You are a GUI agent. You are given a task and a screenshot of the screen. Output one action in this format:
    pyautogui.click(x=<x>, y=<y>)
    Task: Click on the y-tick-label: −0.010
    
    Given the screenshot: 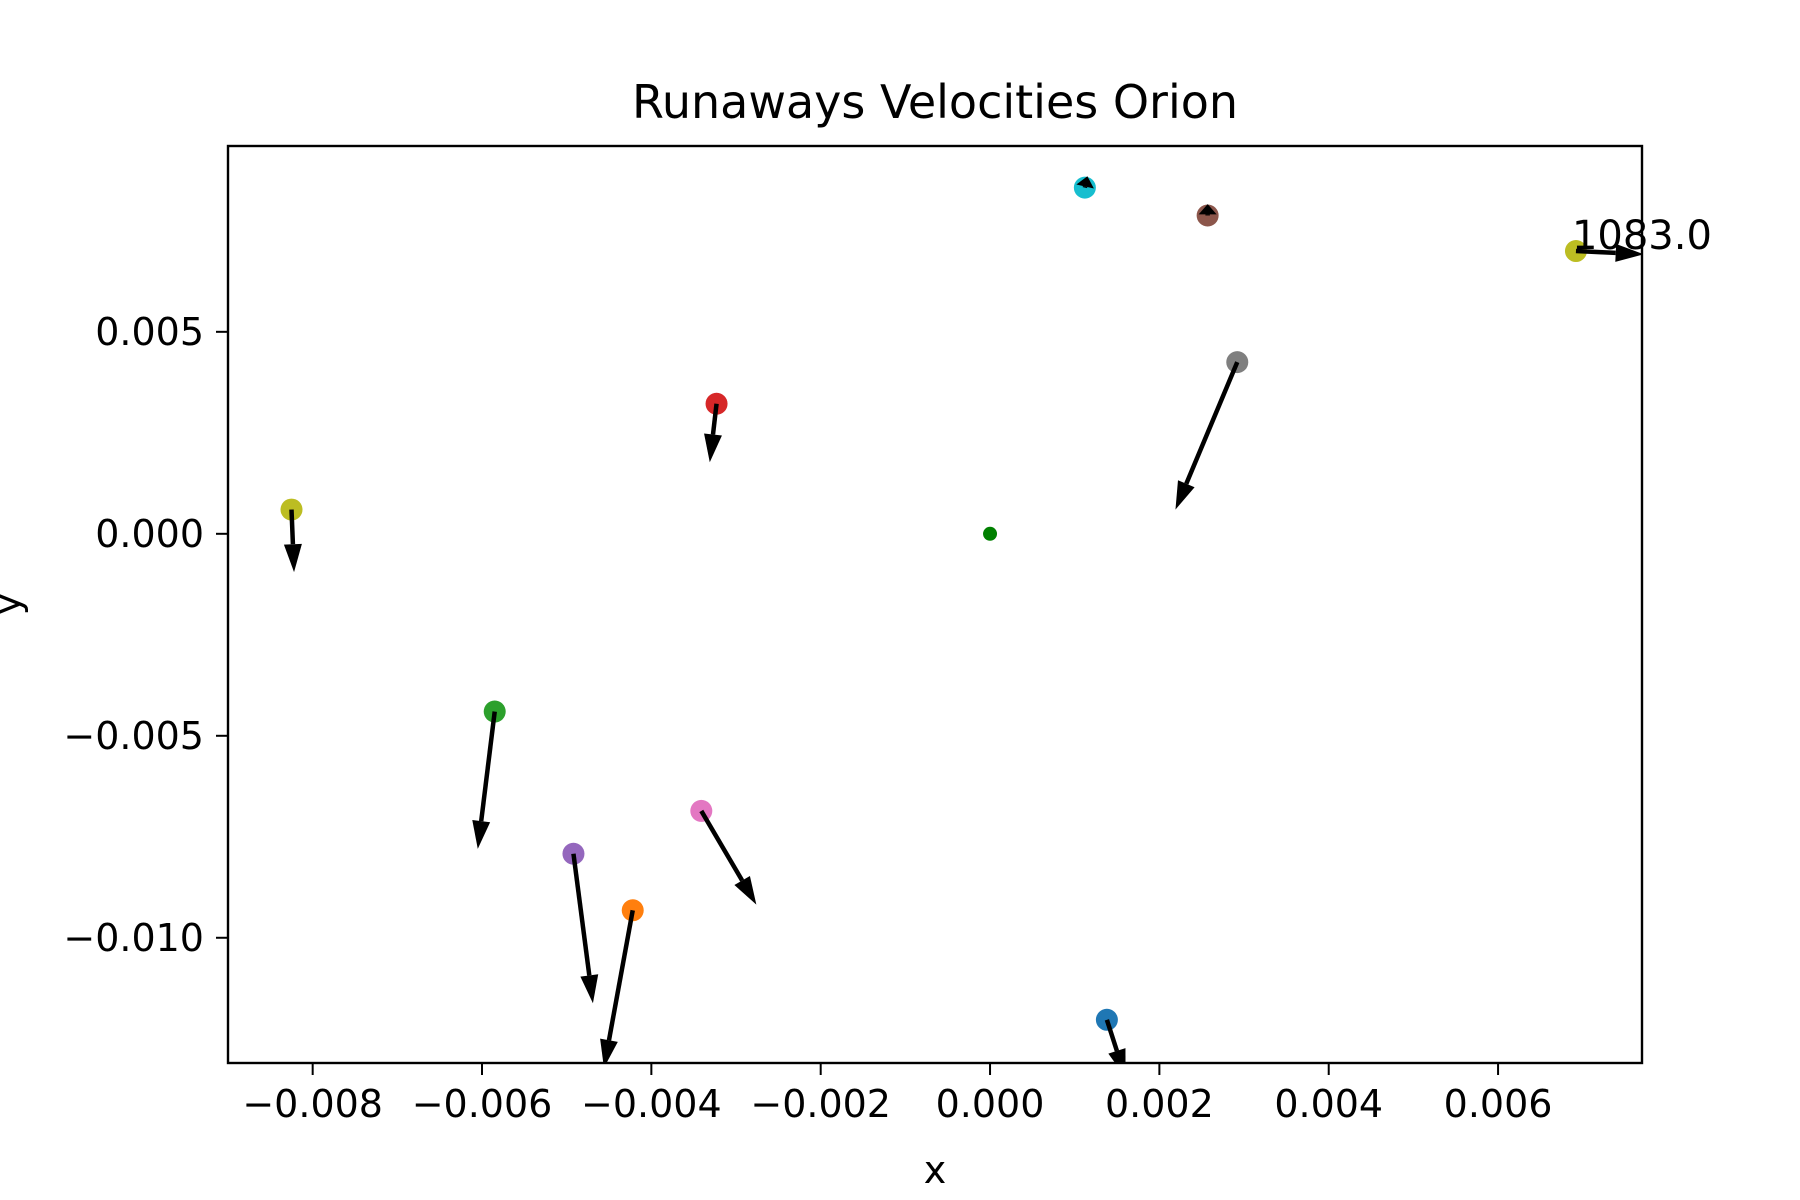 What is the action you would take?
    pyautogui.click(x=133, y=938)
    